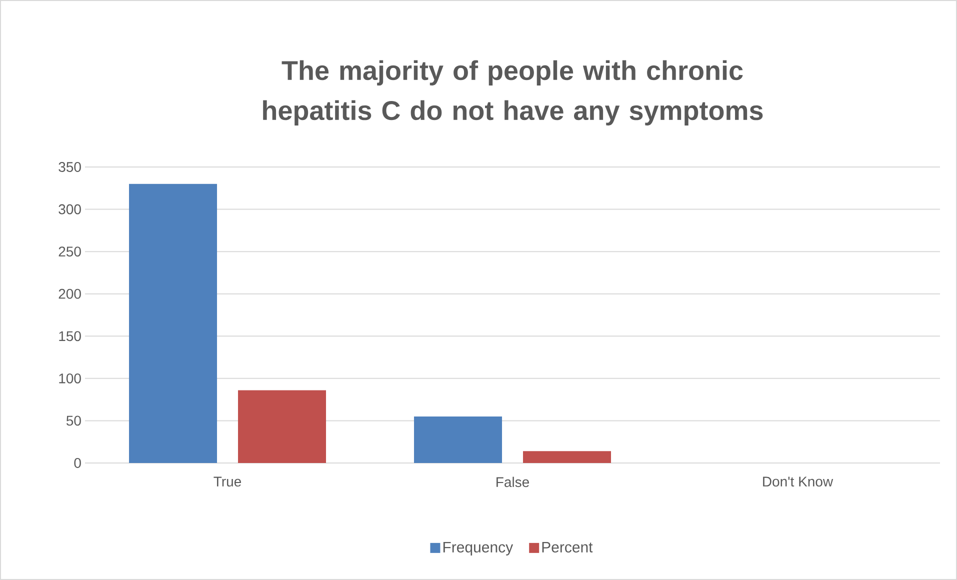 The height and width of the screenshot is (580, 957). Describe the element at coordinates (69, 251) in the screenshot. I see `y-tick-label: 250` at that location.